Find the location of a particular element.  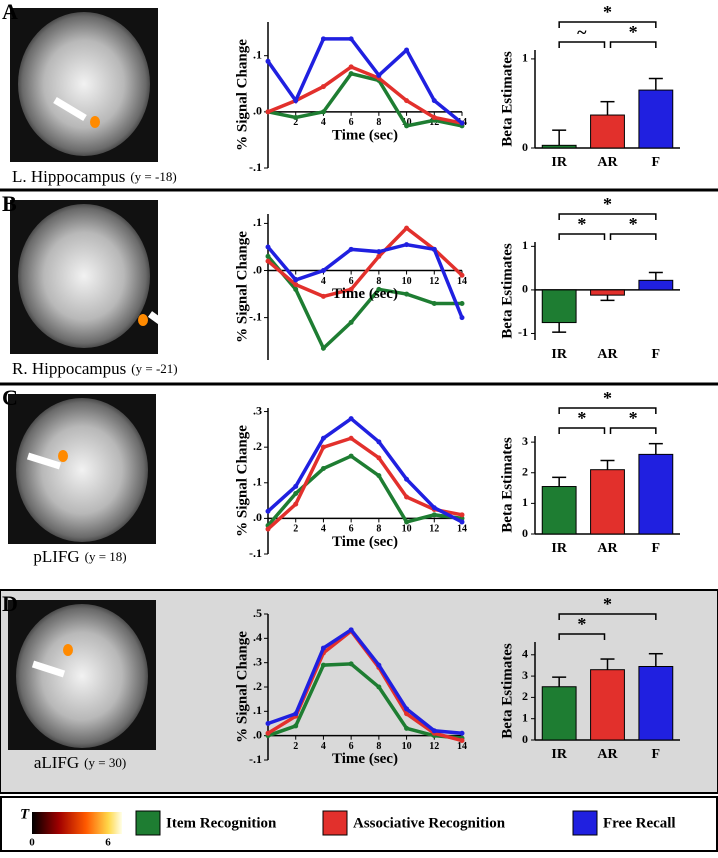

region-name: R. Hippocampus is located at coordinates (69, 368).